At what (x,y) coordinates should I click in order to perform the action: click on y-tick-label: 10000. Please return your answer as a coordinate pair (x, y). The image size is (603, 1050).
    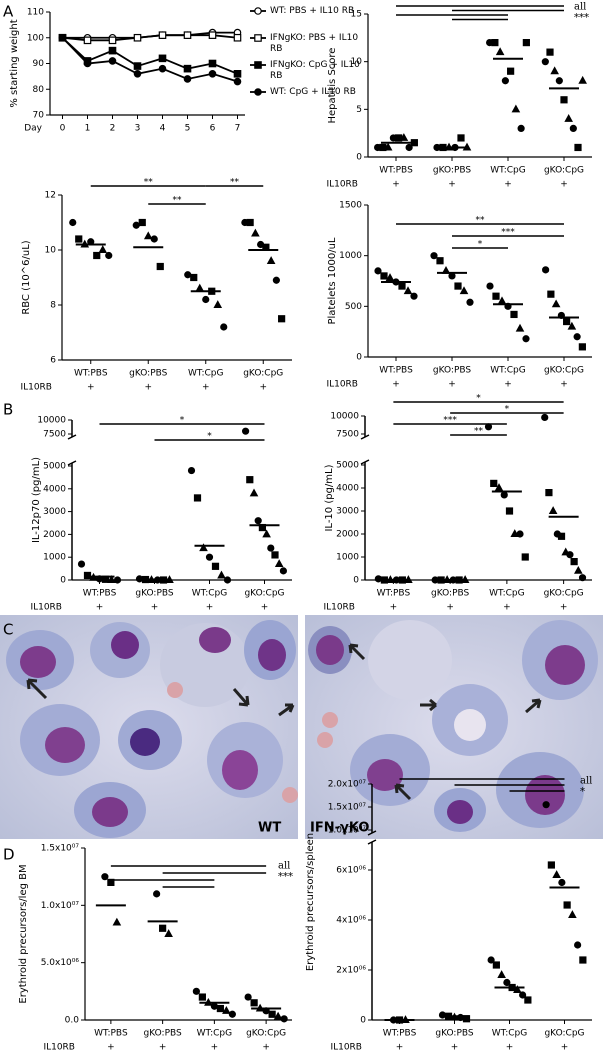
    Looking at the image, I should click on (344, 417).